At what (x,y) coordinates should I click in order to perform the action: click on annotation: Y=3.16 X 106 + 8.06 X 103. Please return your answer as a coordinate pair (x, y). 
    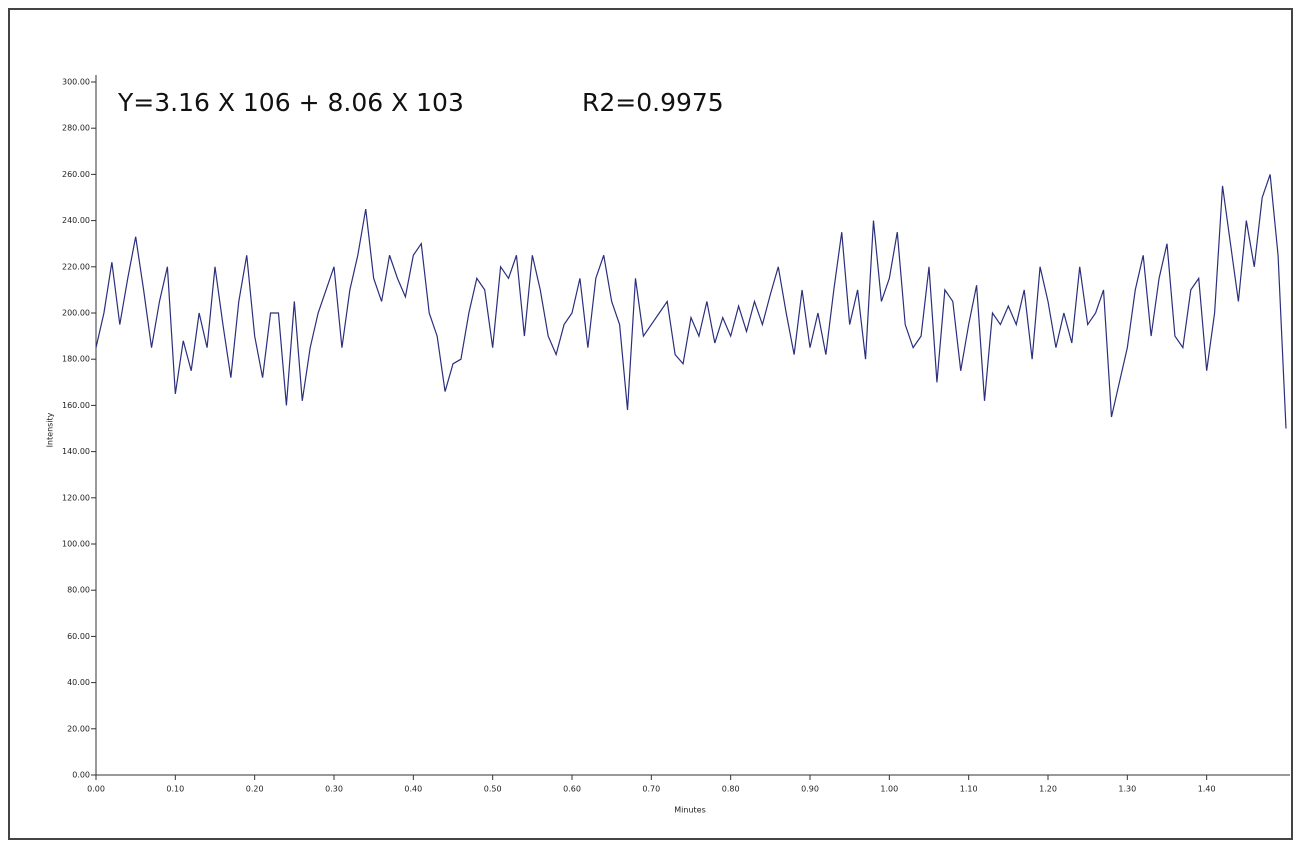
    Looking at the image, I should click on (290, 102).